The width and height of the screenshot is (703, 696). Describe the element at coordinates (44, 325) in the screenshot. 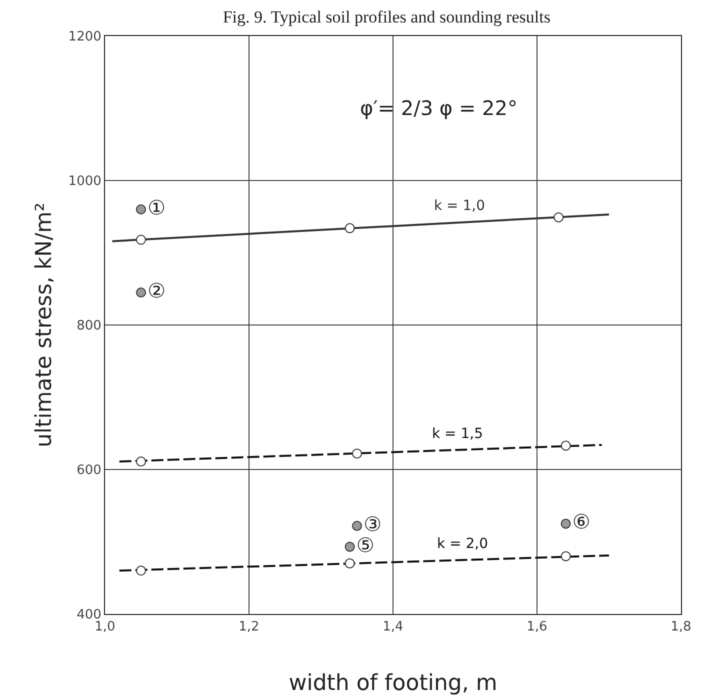

I see `y-axis-title: ultimate stress, kN/m²` at that location.